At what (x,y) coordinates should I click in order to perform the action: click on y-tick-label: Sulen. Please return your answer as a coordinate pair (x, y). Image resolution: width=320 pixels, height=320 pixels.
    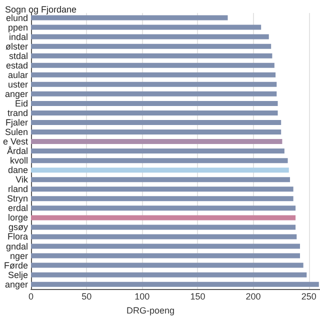
    Looking at the image, I should click on (16, 132).